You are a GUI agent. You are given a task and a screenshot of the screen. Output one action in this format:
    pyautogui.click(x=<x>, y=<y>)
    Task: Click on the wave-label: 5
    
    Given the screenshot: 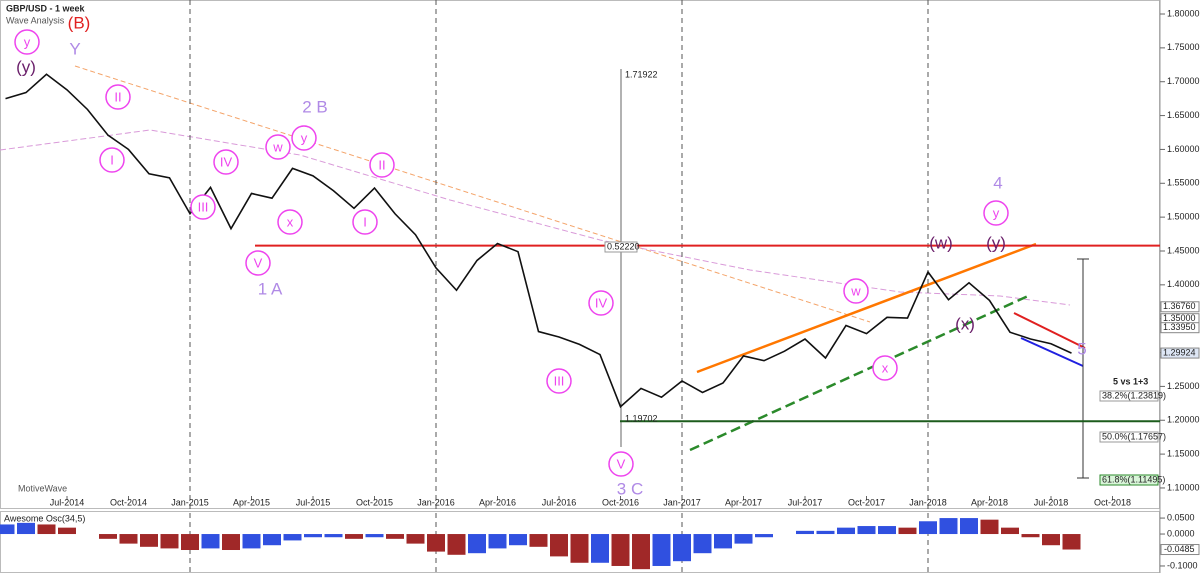 What is the action you would take?
    pyautogui.click(x=1081, y=348)
    